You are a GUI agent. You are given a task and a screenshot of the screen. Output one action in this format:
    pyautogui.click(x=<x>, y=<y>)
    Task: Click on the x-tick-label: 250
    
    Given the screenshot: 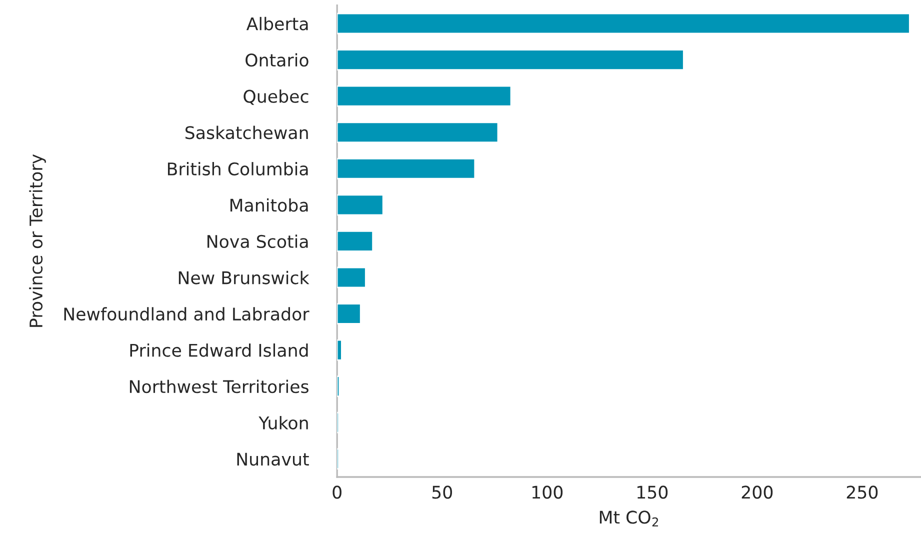 What is the action you would take?
    pyautogui.click(x=862, y=492)
    